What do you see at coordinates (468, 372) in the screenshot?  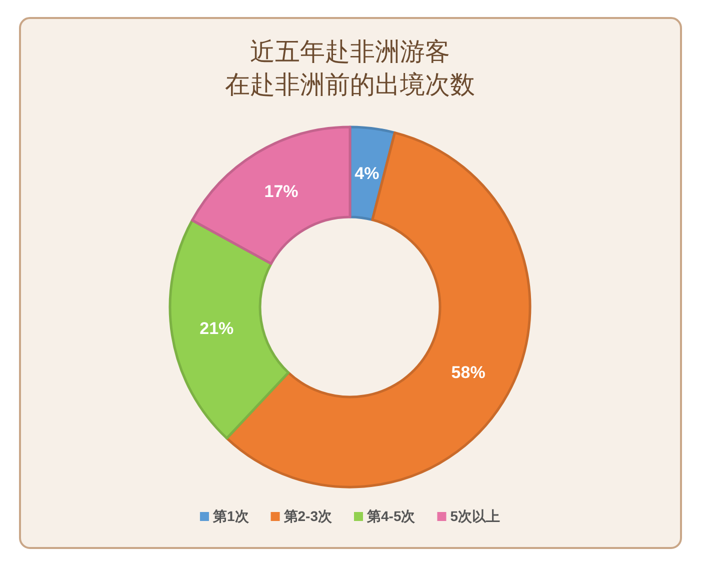 I see `data-label: 58%` at bounding box center [468, 372].